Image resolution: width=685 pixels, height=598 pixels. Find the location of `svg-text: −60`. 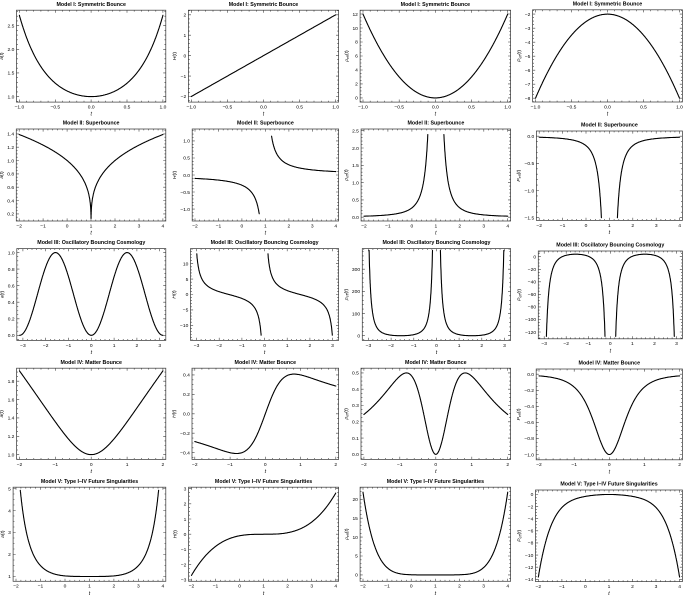

svg-text: −60 is located at coordinates (532, 295).